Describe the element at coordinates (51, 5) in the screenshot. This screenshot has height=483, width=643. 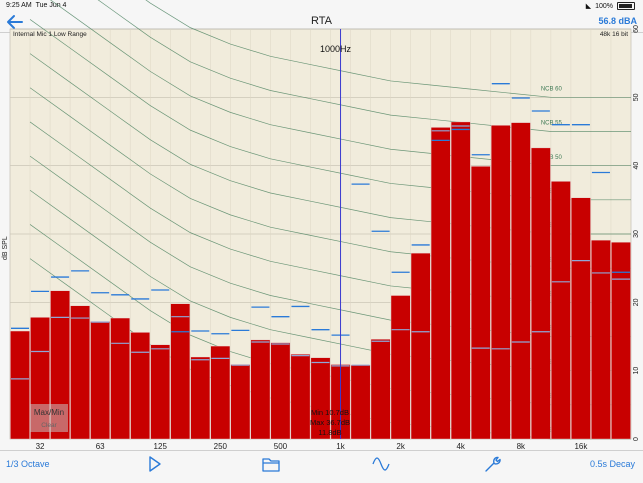
I see `status-date: Tue Jun 4` at that location.